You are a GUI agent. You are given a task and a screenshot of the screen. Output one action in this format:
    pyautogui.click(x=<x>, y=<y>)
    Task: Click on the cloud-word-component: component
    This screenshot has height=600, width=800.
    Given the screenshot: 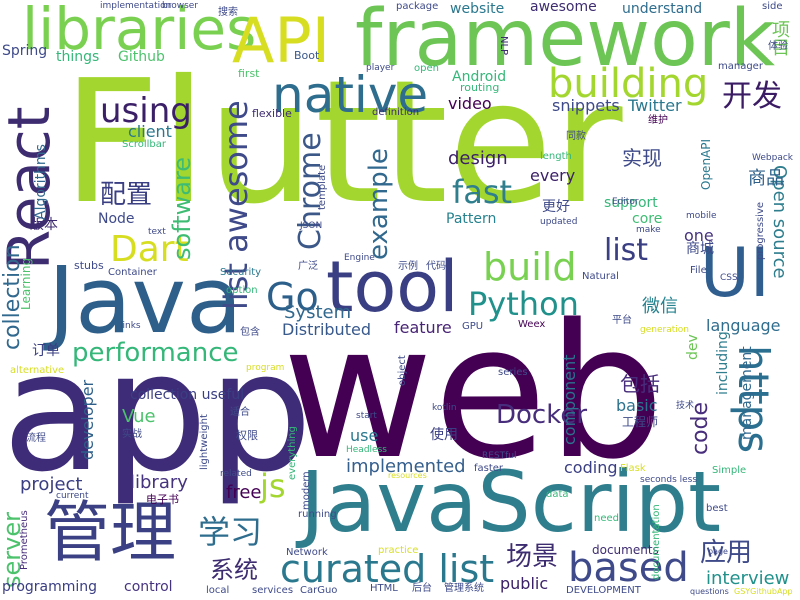 What is the action you would take?
    pyautogui.click(x=569, y=399)
    